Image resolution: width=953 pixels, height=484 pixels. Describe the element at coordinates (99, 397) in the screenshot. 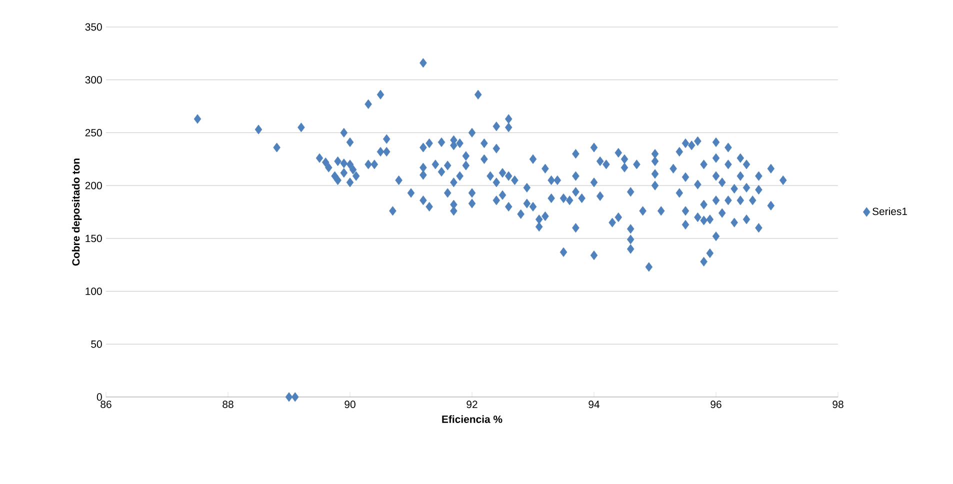

I see `y-tick-label: 0` at that location.